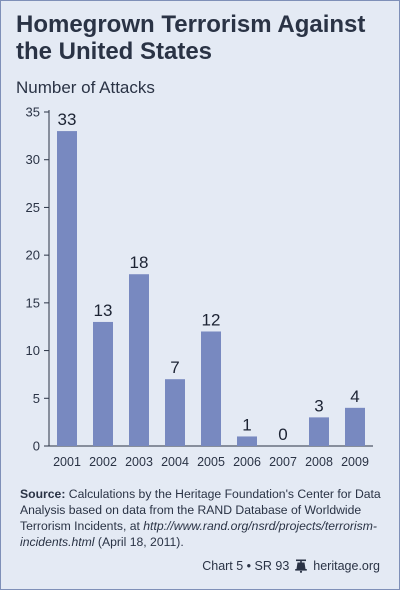 The height and width of the screenshot is (590, 400). What do you see at coordinates (103, 310) in the screenshot?
I see `data-label-2002: 13` at bounding box center [103, 310].